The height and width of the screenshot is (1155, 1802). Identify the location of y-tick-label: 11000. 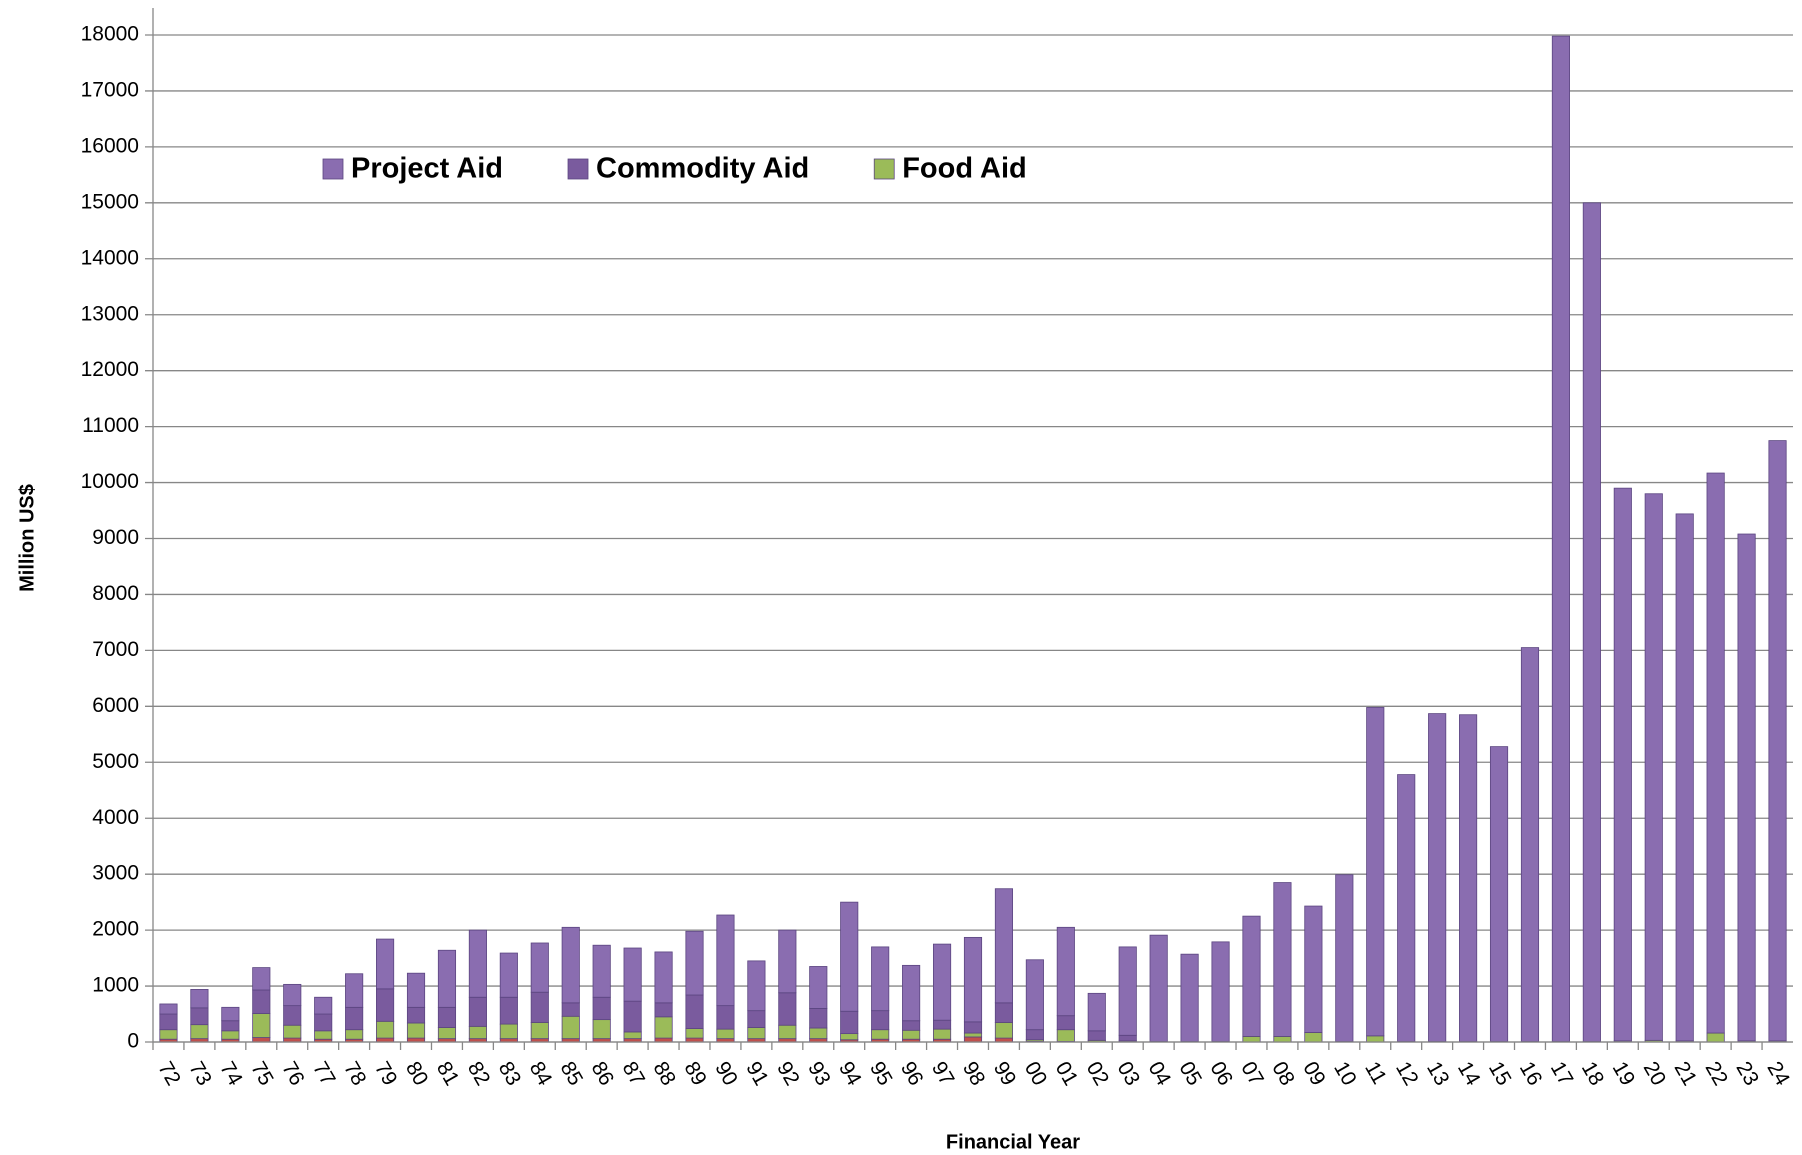
(110, 425).